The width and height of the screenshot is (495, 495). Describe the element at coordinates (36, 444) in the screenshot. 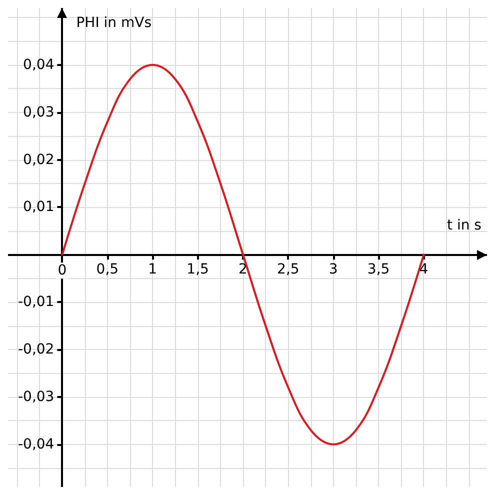

I see `y-tick-label: -0,04` at that location.